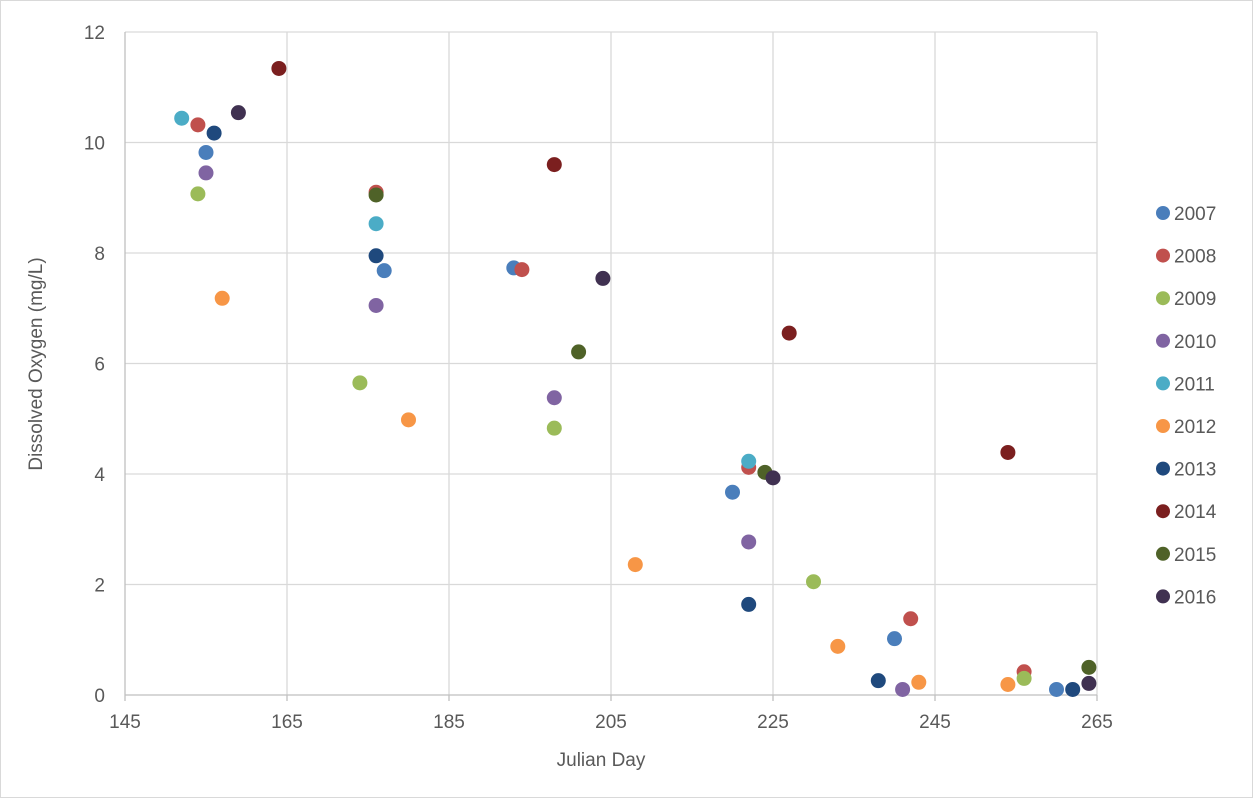 The width and height of the screenshot is (1253, 802). I want to click on y-tick-labels: 0 2 4 6 8 10 12, so click(95, 365).